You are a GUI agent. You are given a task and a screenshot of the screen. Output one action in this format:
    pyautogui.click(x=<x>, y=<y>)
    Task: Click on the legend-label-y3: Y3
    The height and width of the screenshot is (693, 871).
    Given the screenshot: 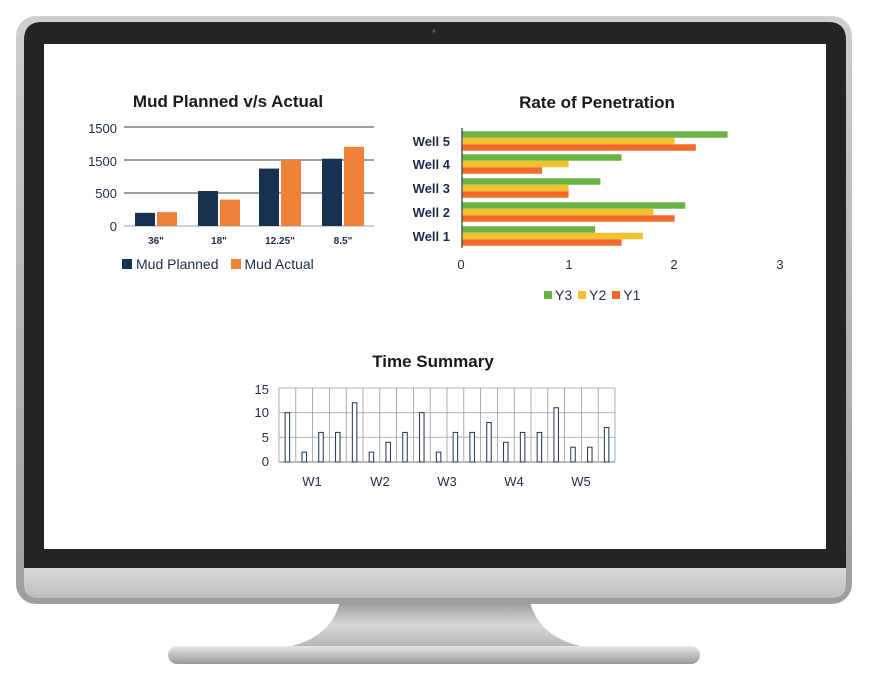 What is the action you would take?
    pyautogui.click(x=564, y=295)
    